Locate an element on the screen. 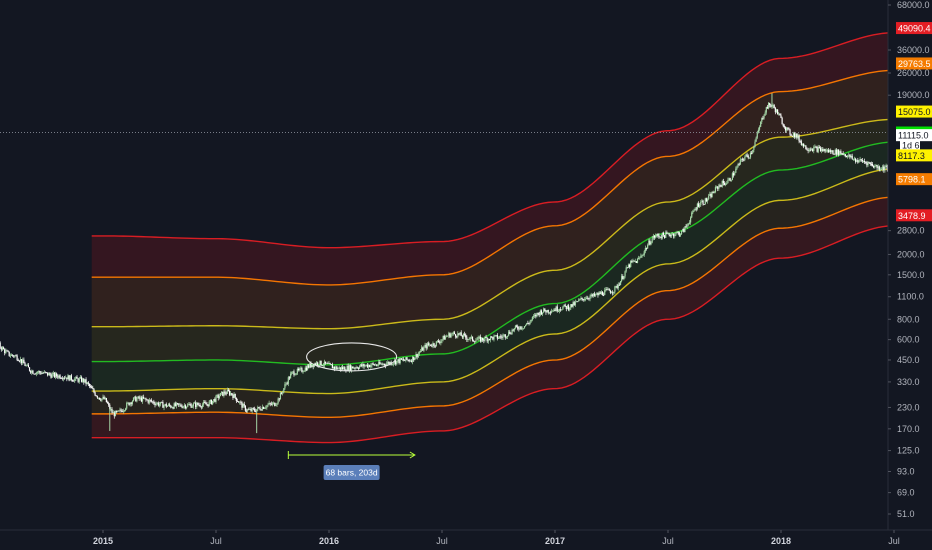 The height and width of the screenshot is (550, 932). price-tag: 5798.1 is located at coordinates (914, 179).